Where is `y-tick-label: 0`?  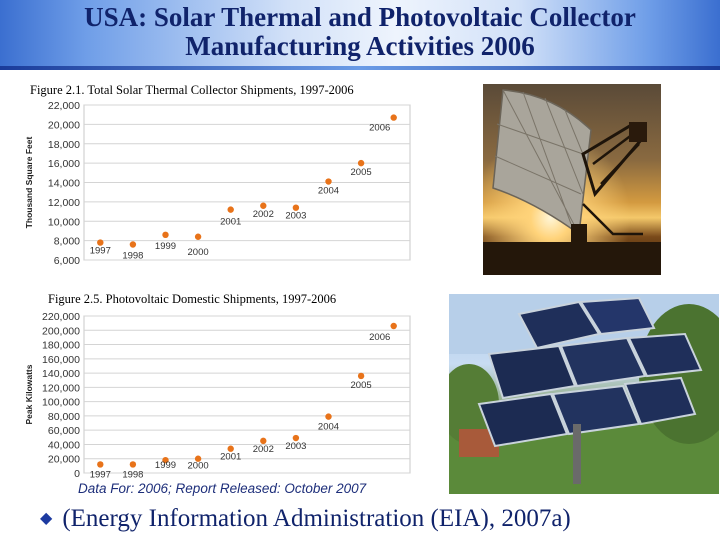 y-tick-label: 0 is located at coordinates (77, 474).